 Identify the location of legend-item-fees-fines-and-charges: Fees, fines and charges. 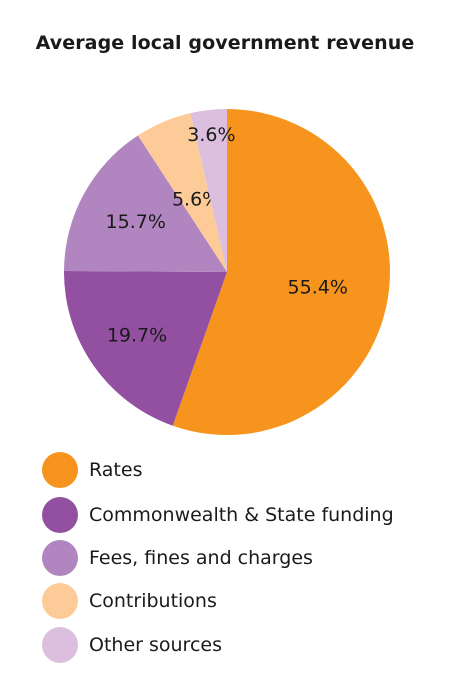
(177, 558).